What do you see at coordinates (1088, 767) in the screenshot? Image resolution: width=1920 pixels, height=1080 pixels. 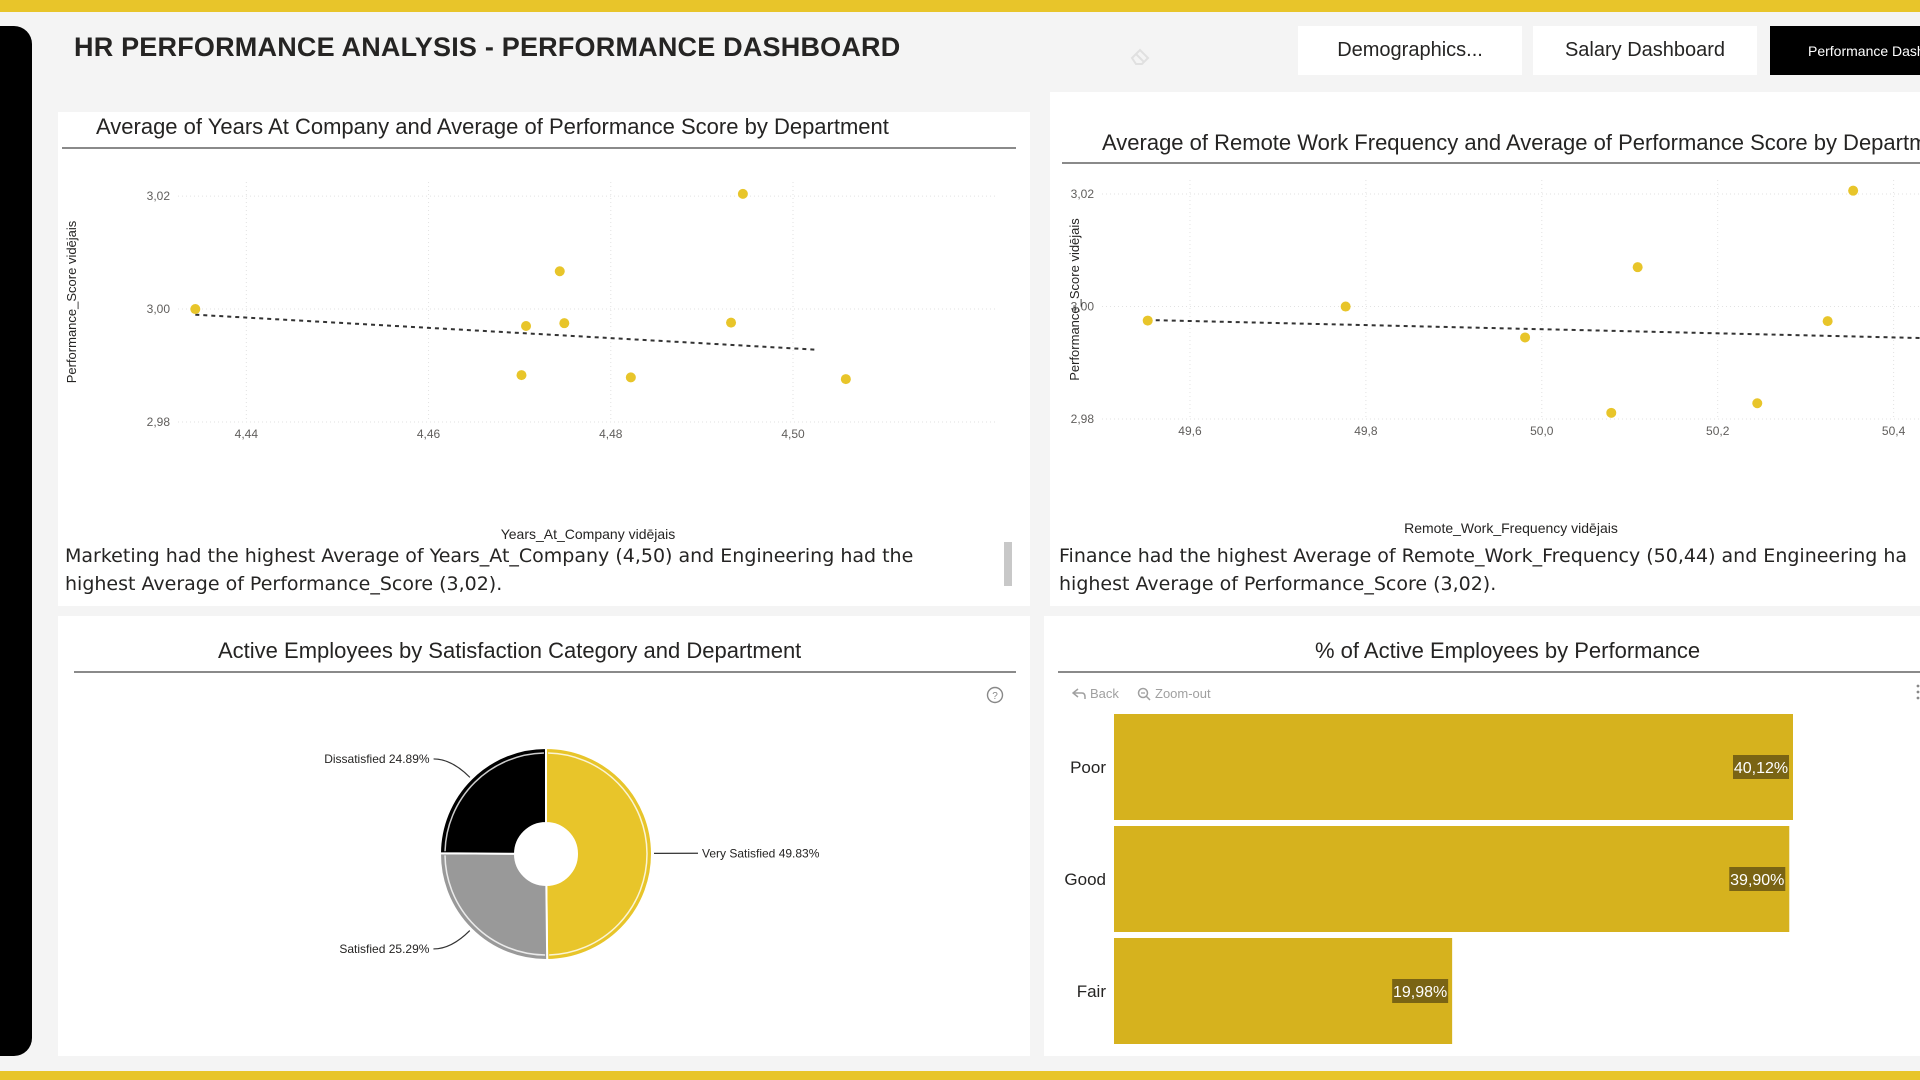 I see `bar-category-label: Poor` at bounding box center [1088, 767].